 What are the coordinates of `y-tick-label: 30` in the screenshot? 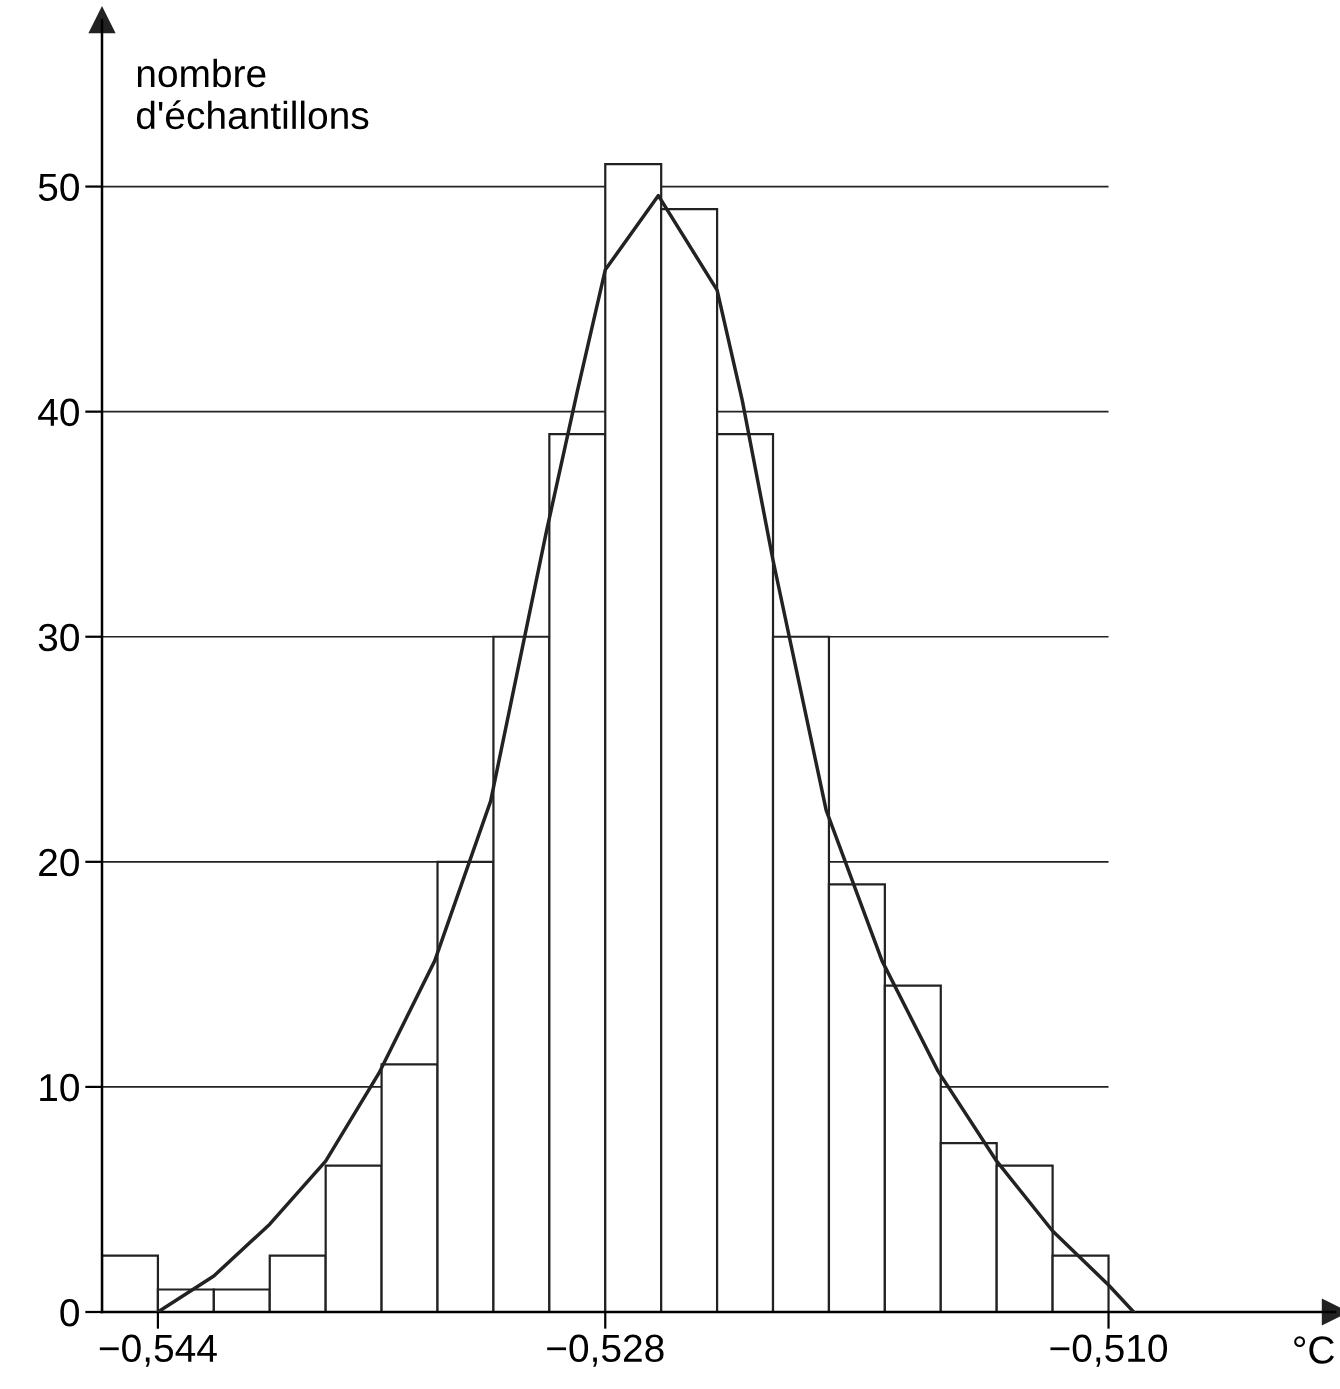 It's located at (58, 637).